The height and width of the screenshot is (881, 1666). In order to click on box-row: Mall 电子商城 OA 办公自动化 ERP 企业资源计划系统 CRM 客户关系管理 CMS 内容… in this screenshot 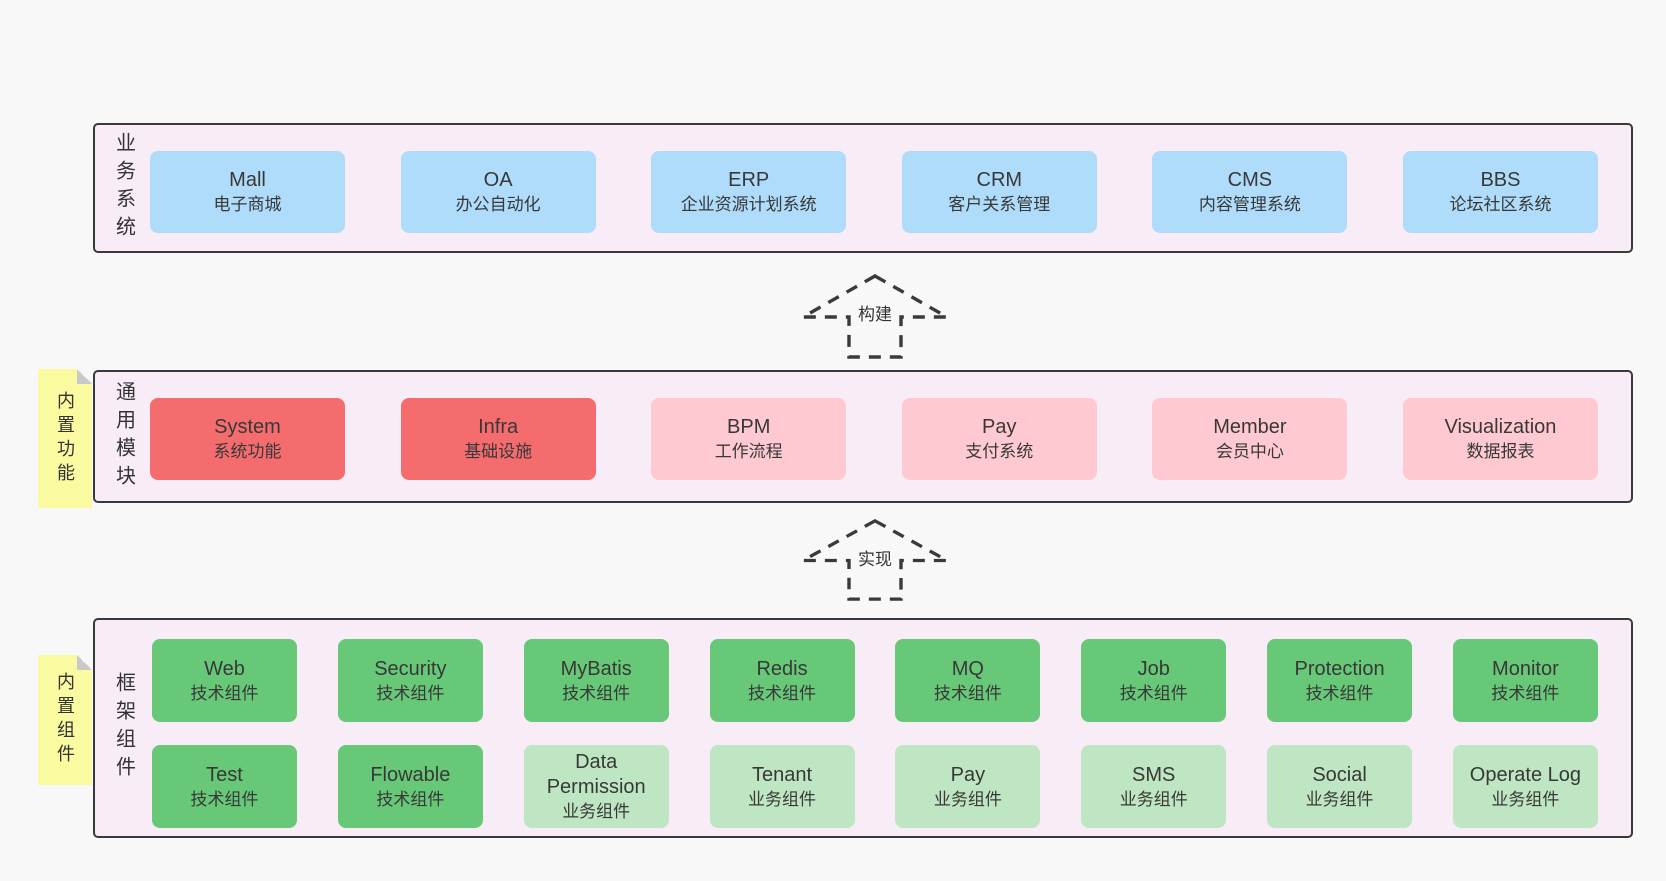, I will do `click(874, 192)`.